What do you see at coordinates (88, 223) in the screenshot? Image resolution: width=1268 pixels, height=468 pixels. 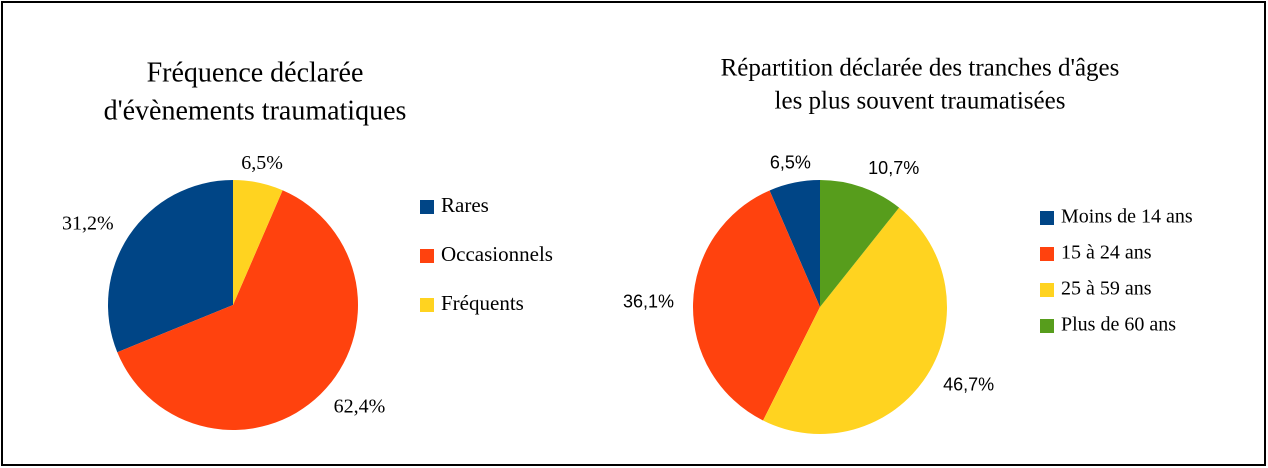 I see `value-label: 31,2%` at bounding box center [88, 223].